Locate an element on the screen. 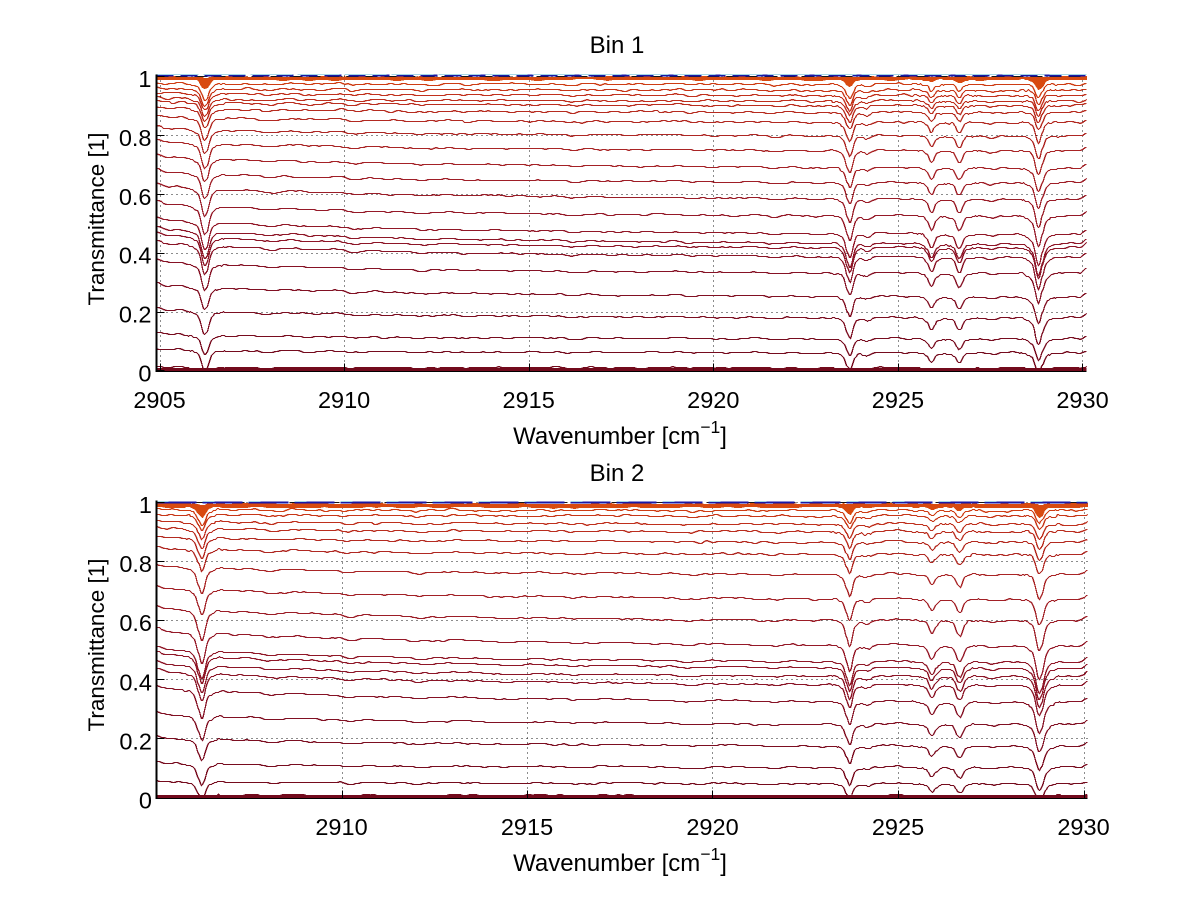  svg-text: Bin 1 is located at coordinates (617, 45).